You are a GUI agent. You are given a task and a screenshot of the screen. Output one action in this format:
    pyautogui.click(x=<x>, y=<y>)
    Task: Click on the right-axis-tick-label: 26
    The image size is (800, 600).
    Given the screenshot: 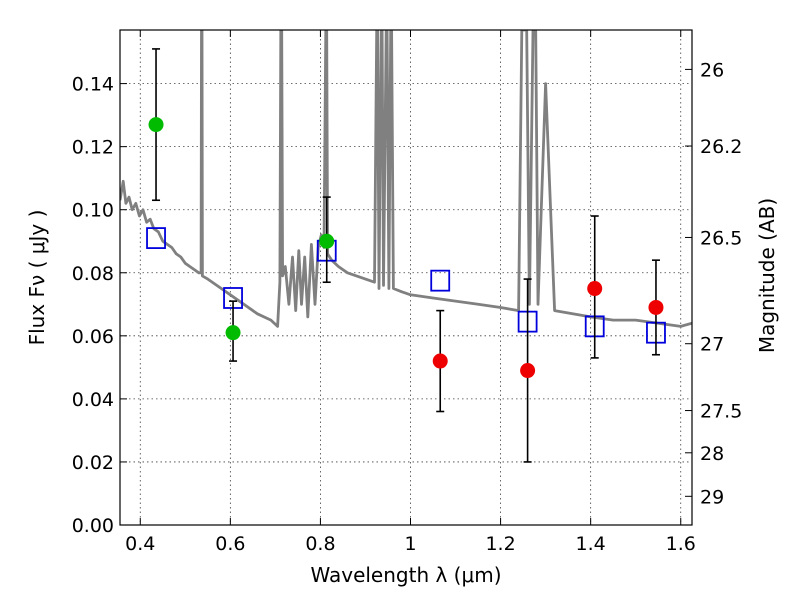 What is the action you would take?
    pyautogui.click(x=712, y=70)
    